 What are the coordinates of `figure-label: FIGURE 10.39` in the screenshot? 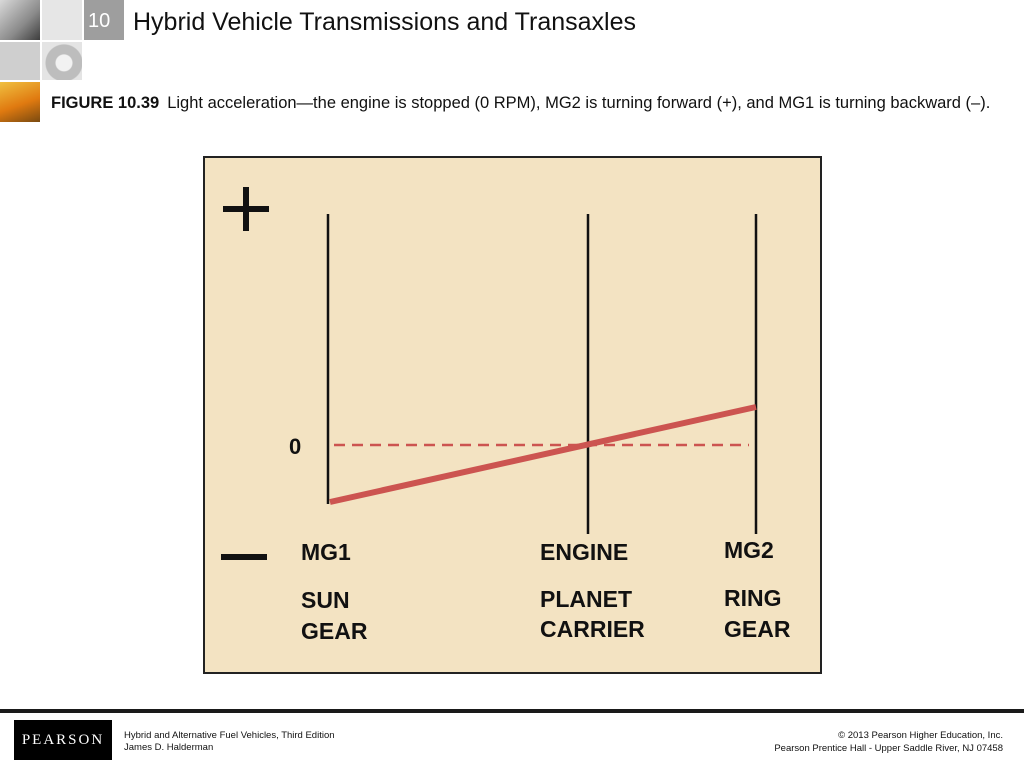 It's located at (105, 103).